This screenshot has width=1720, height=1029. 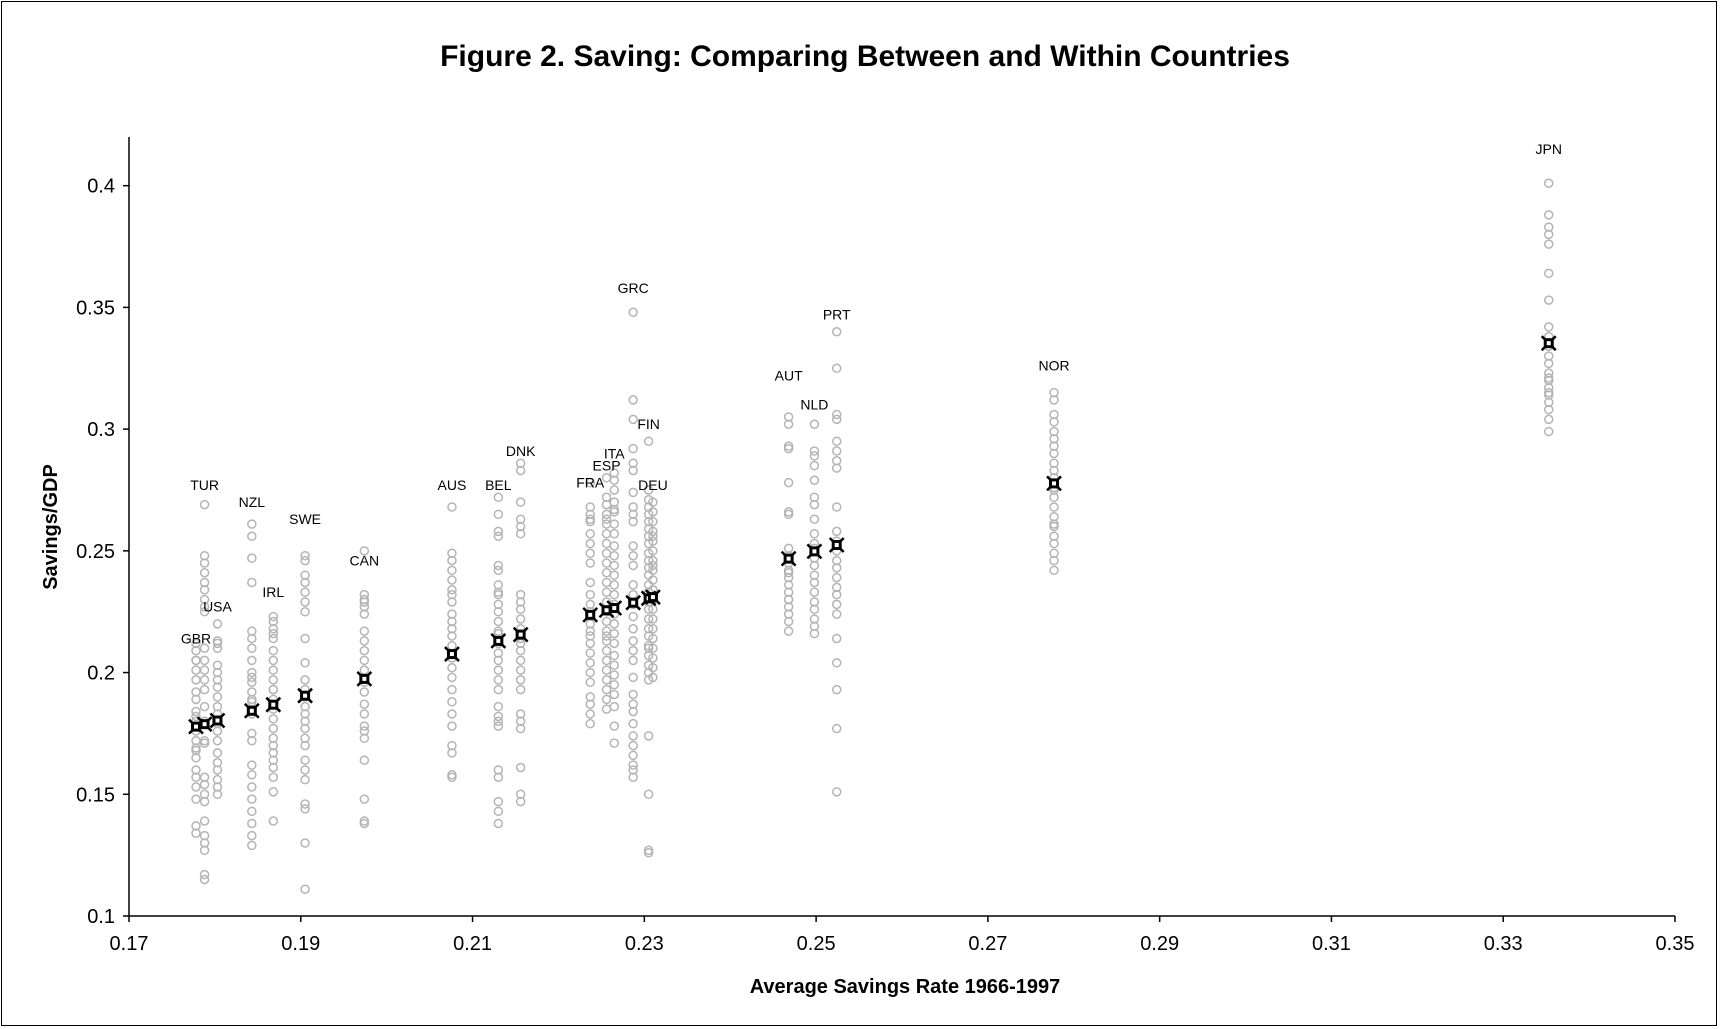 What do you see at coordinates (204, 485) in the screenshot?
I see `country-label-tur: TUR` at bounding box center [204, 485].